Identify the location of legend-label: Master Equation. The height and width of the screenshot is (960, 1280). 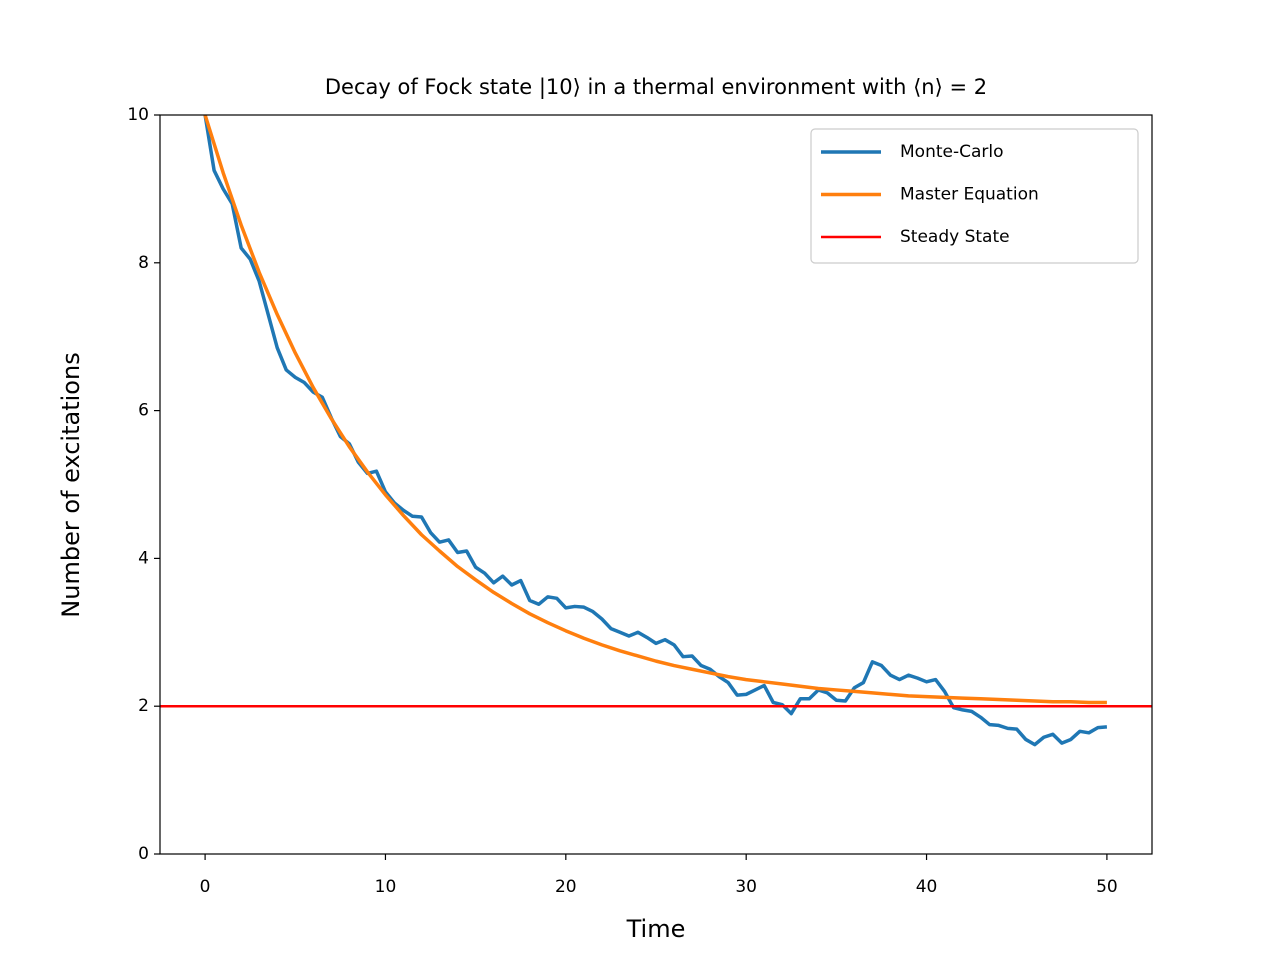
(969, 195).